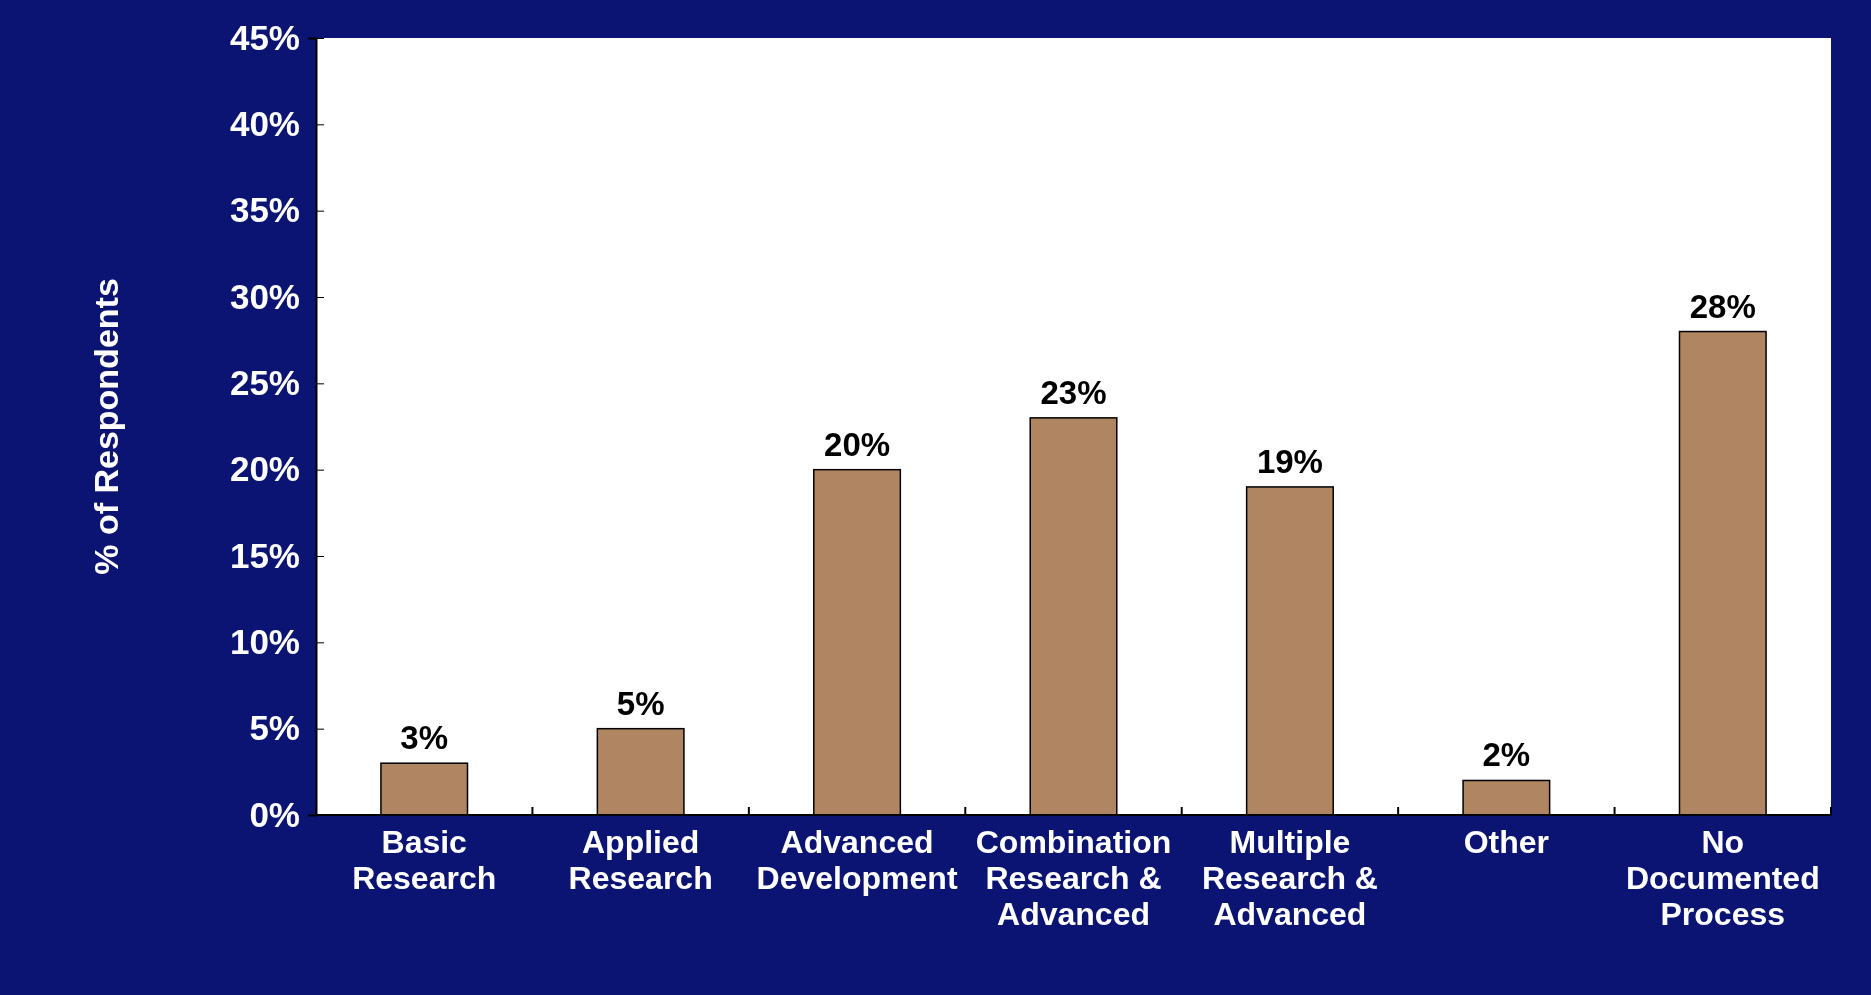 The width and height of the screenshot is (1871, 995). Describe the element at coordinates (1506, 842) in the screenshot. I see `x-tick-label: Other` at that location.